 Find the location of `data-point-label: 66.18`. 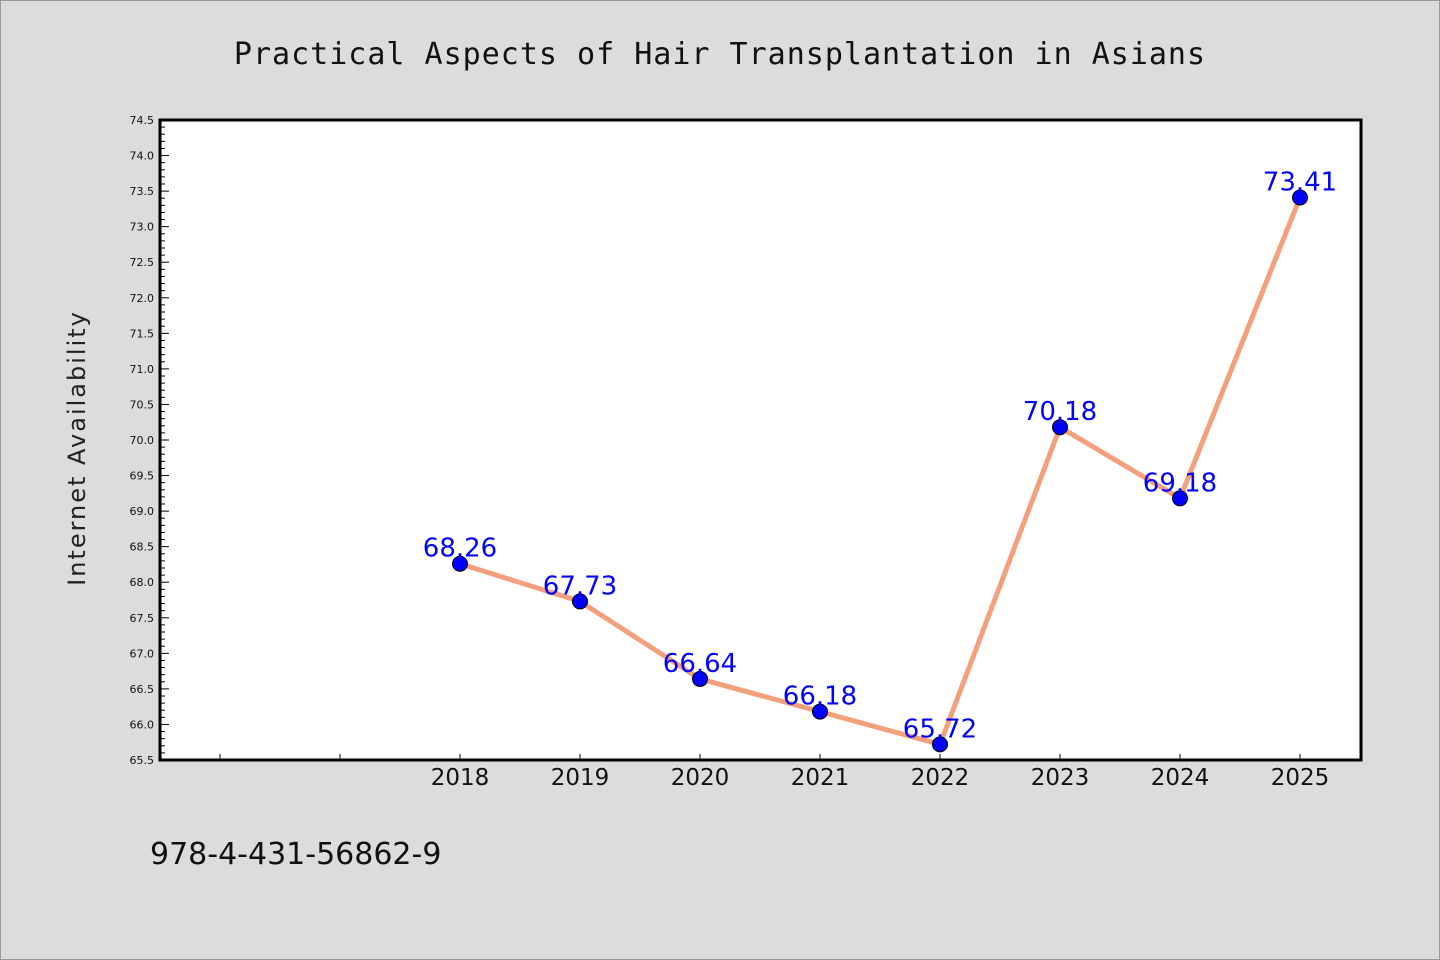

data-point-label: 66.18 is located at coordinates (820, 697).